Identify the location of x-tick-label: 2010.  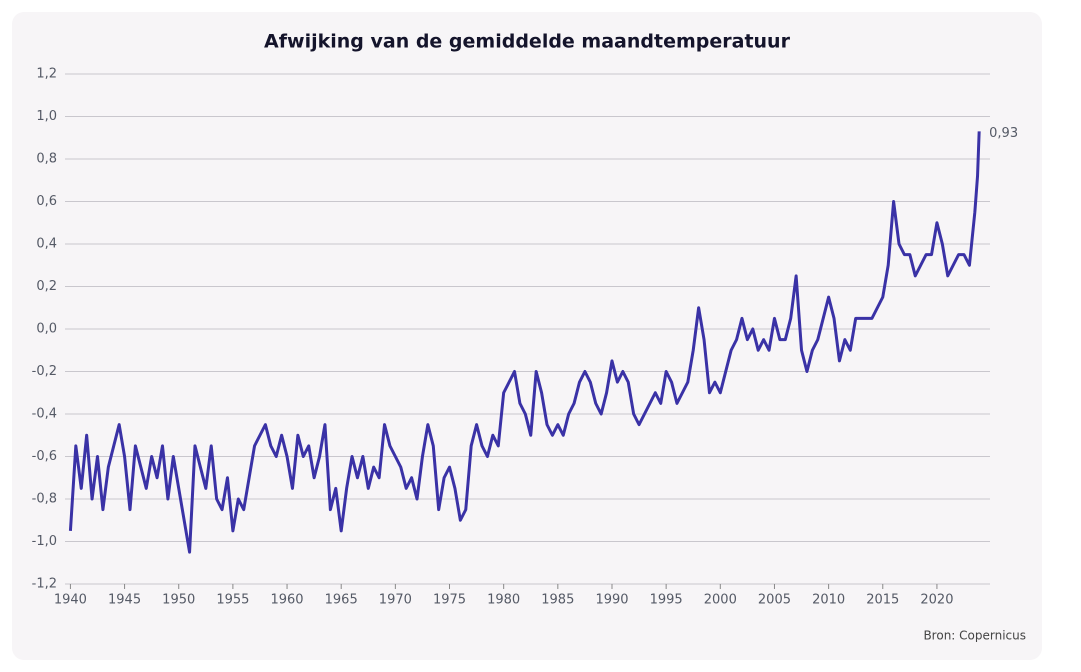
(828, 600).